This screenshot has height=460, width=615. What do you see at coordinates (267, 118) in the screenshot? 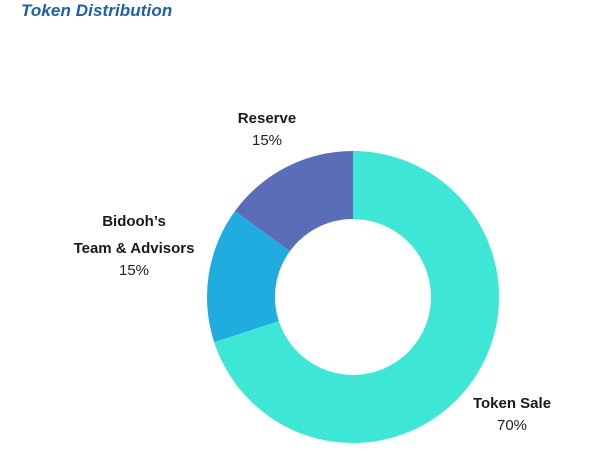
I see `slice-label-reserve: Reserve` at bounding box center [267, 118].